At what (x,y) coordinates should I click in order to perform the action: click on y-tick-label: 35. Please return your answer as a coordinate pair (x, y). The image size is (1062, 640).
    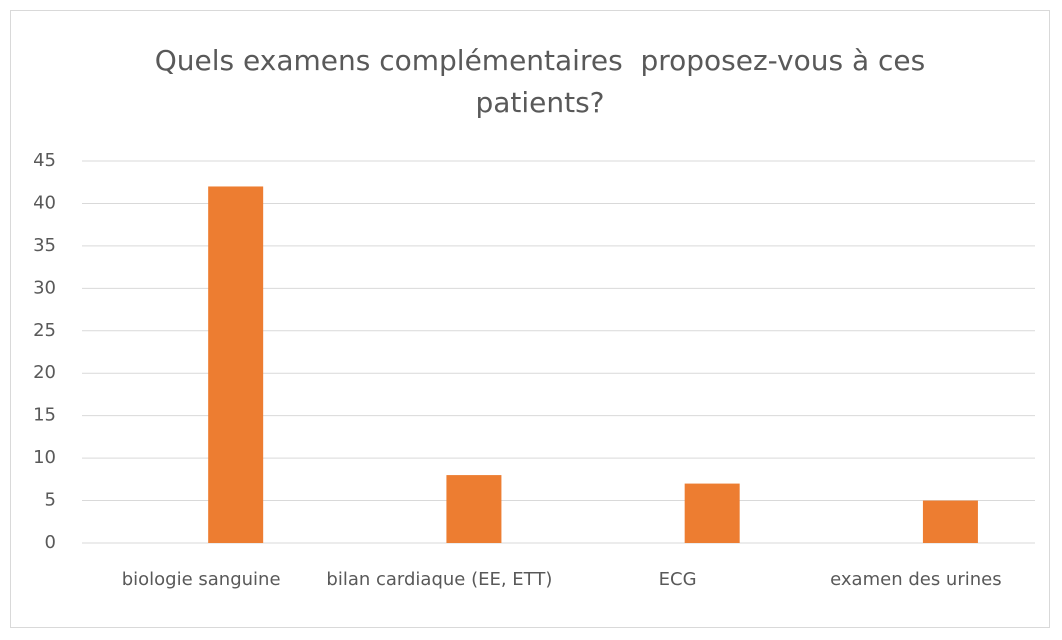
    Looking at the image, I should click on (44, 245).